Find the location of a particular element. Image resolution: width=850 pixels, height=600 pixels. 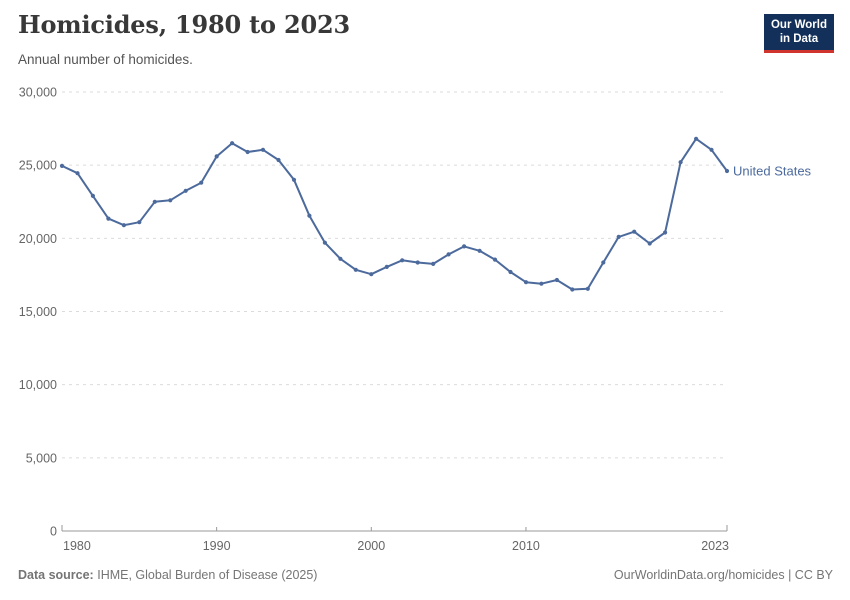

x-tick-label: 2000 is located at coordinates (371, 546).